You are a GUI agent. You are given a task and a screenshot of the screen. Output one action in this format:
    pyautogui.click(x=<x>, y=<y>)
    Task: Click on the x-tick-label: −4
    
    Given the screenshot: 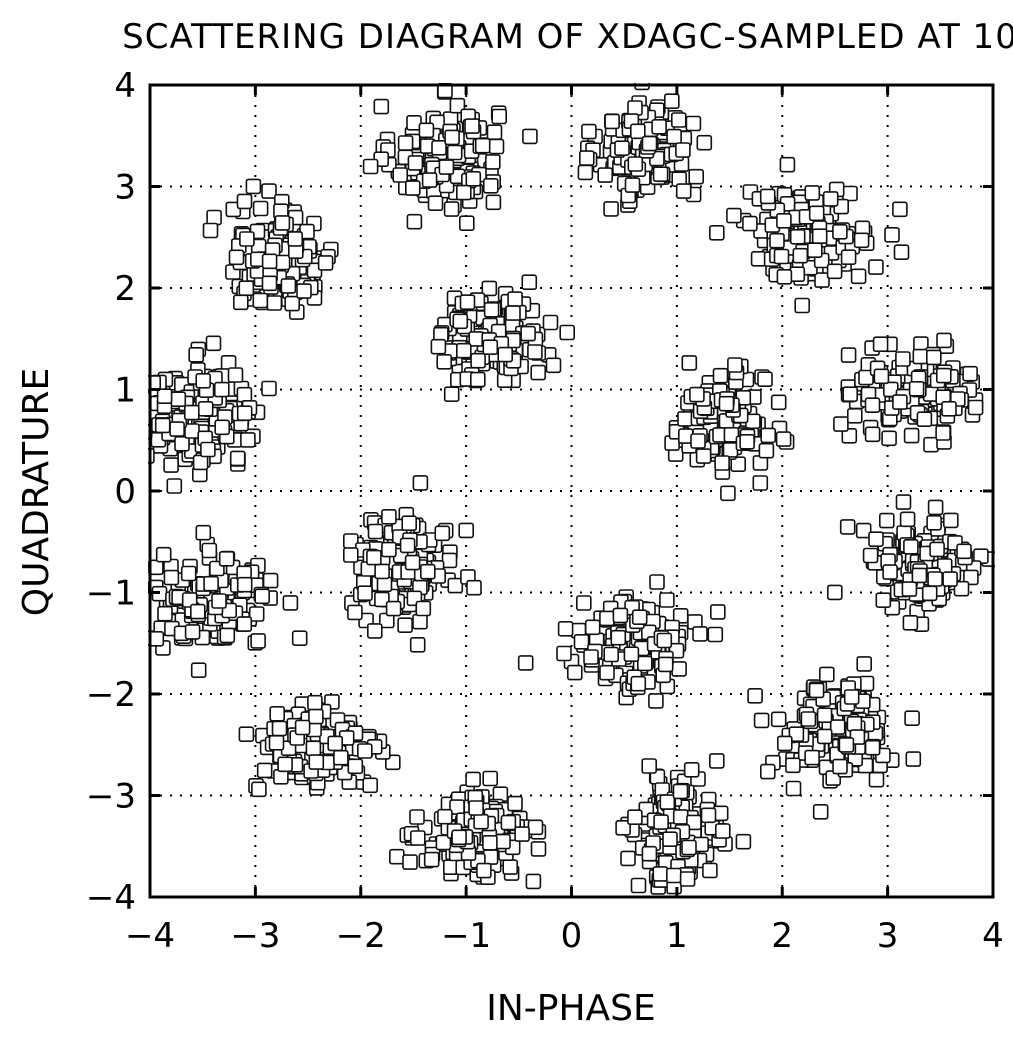 What is the action you would take?
    pyautogui.click(x=150, y=936)
    